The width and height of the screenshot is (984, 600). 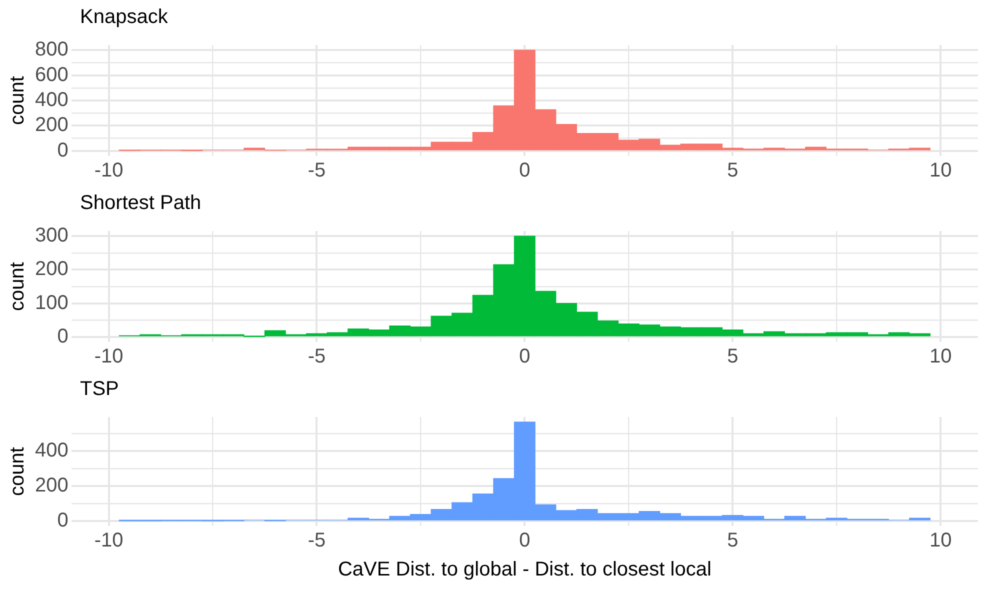 I want to click on y-tick-label: 100, so click(x=51, y=303).